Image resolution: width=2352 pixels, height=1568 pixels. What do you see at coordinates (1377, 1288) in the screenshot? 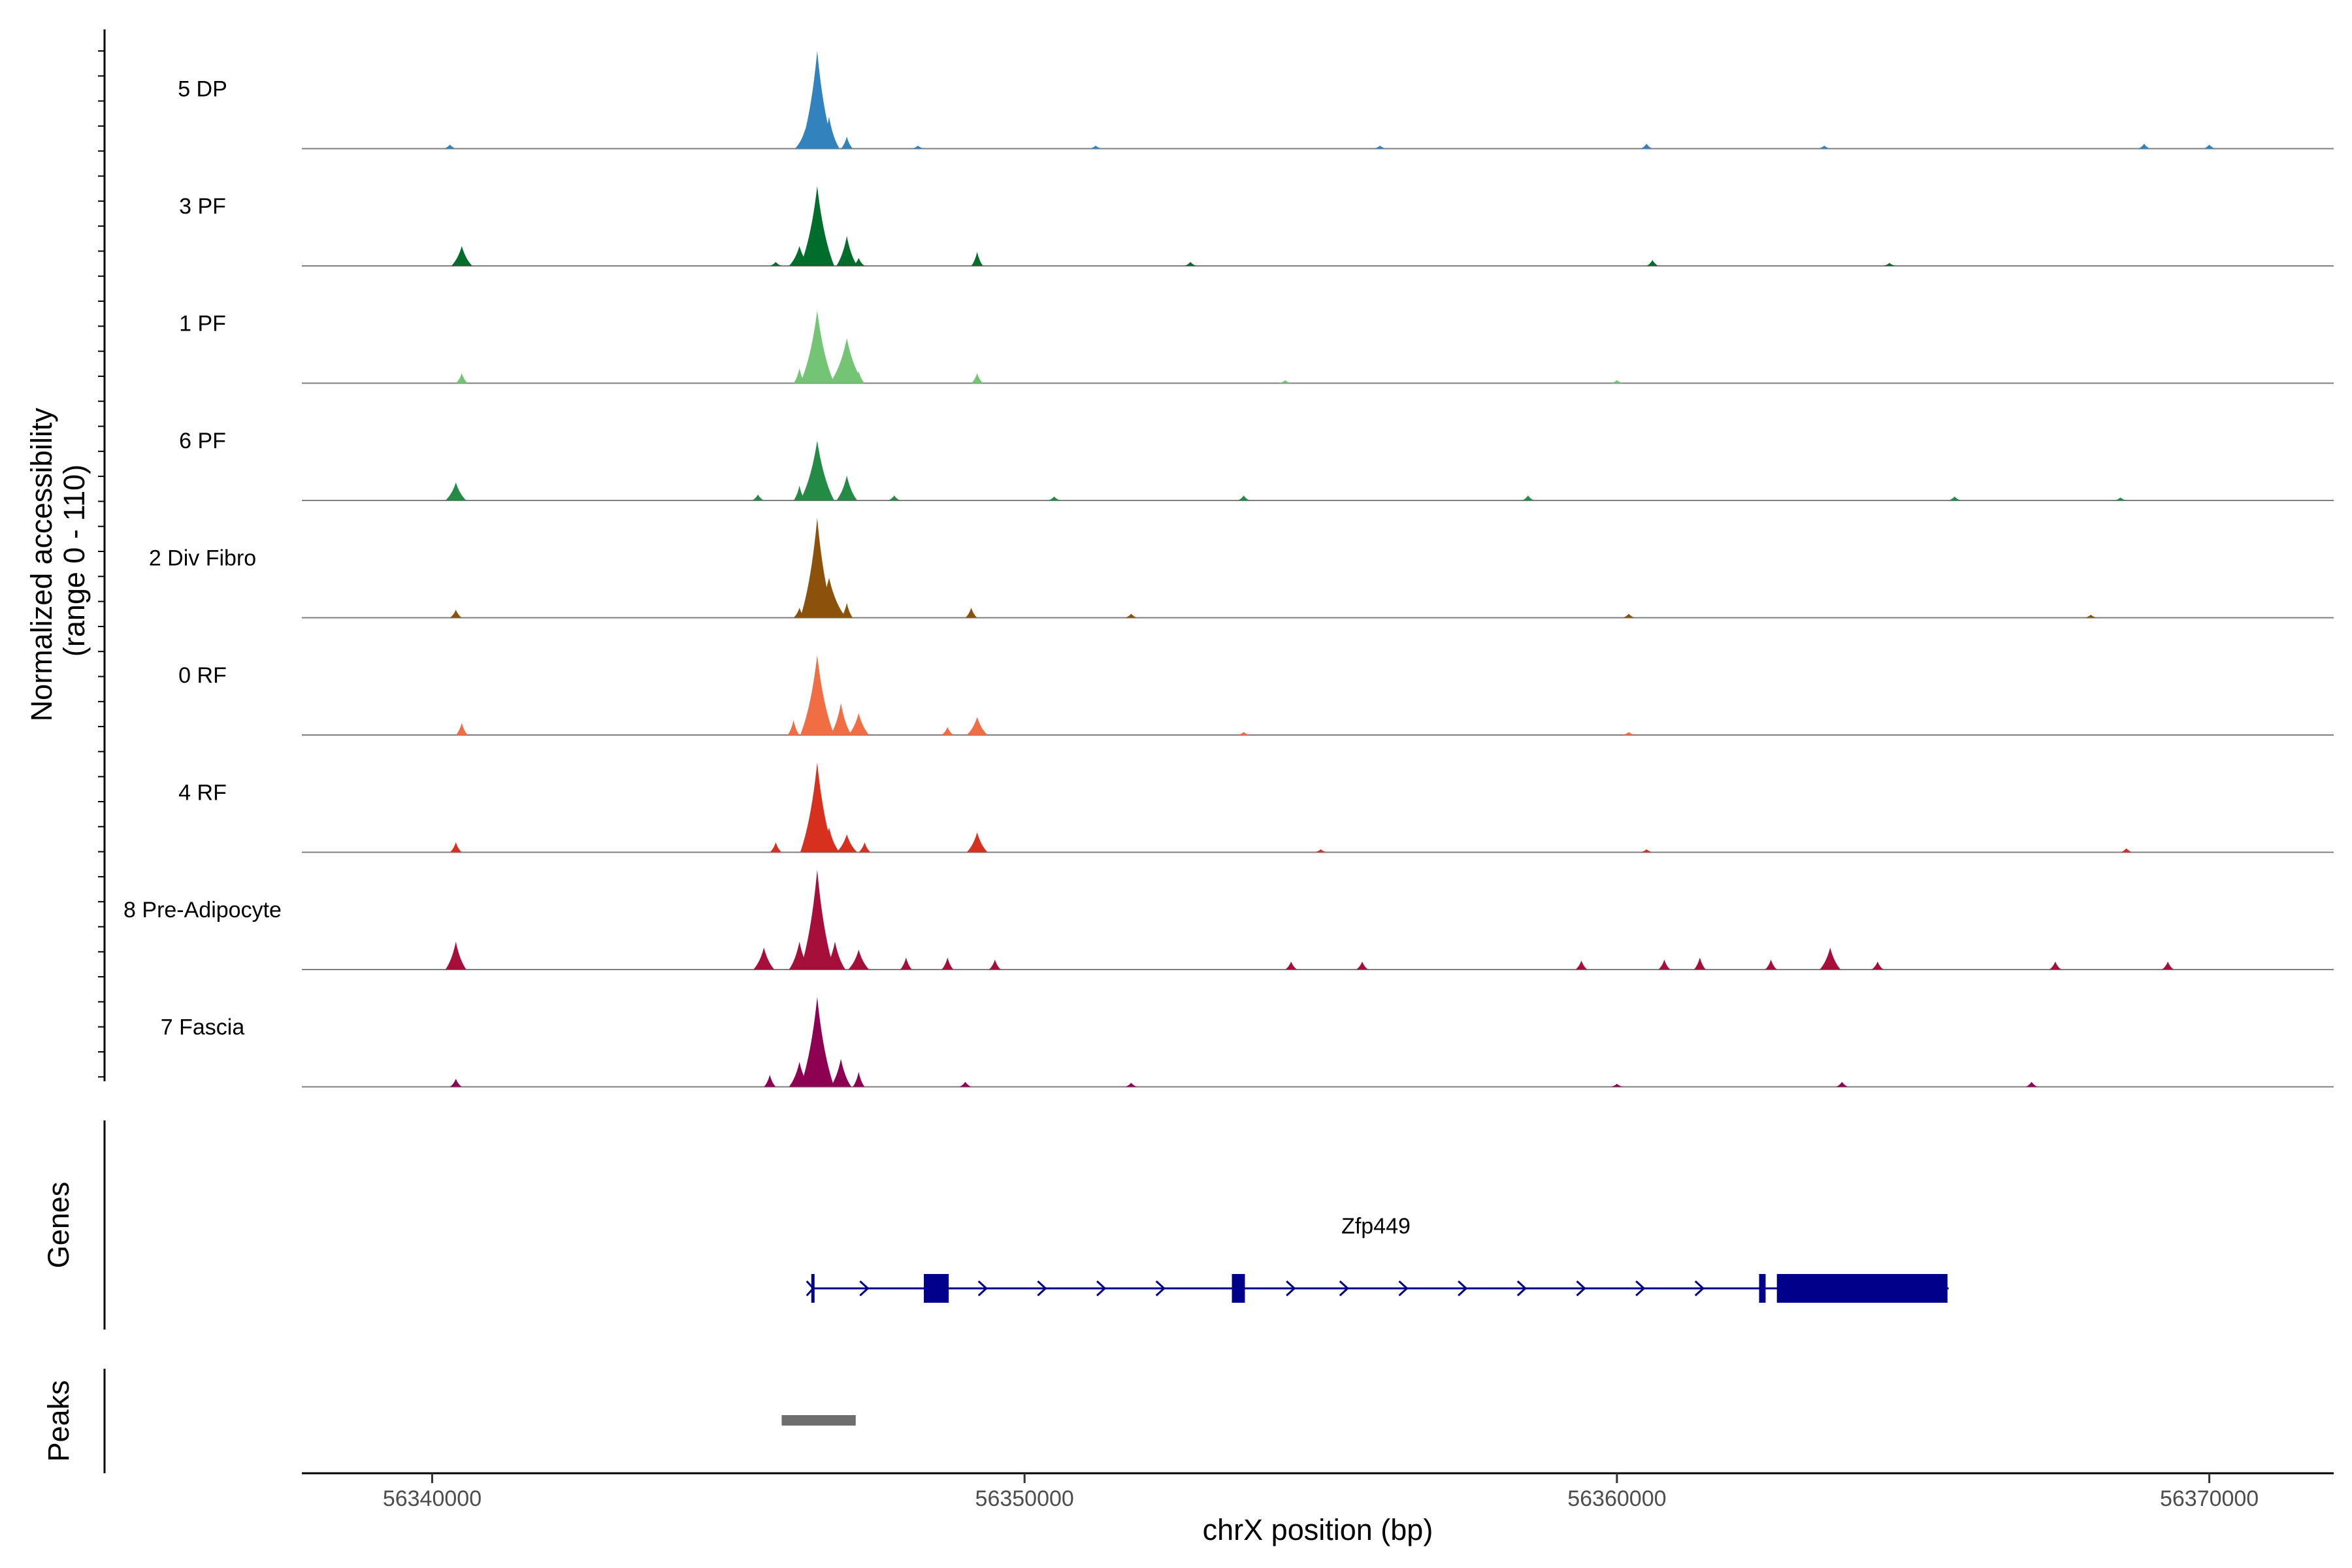
I see `gene-model-zfp449` at bounding box center [1377, 1288].